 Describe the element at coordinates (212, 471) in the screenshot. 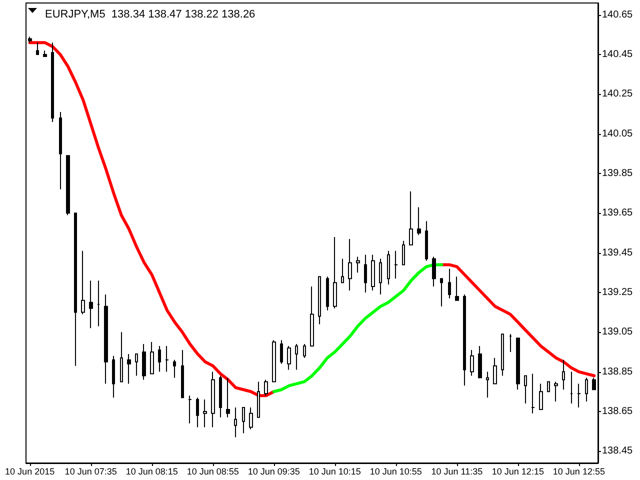

I see `x-tick-label: 10 Jun 08:55` at that location.